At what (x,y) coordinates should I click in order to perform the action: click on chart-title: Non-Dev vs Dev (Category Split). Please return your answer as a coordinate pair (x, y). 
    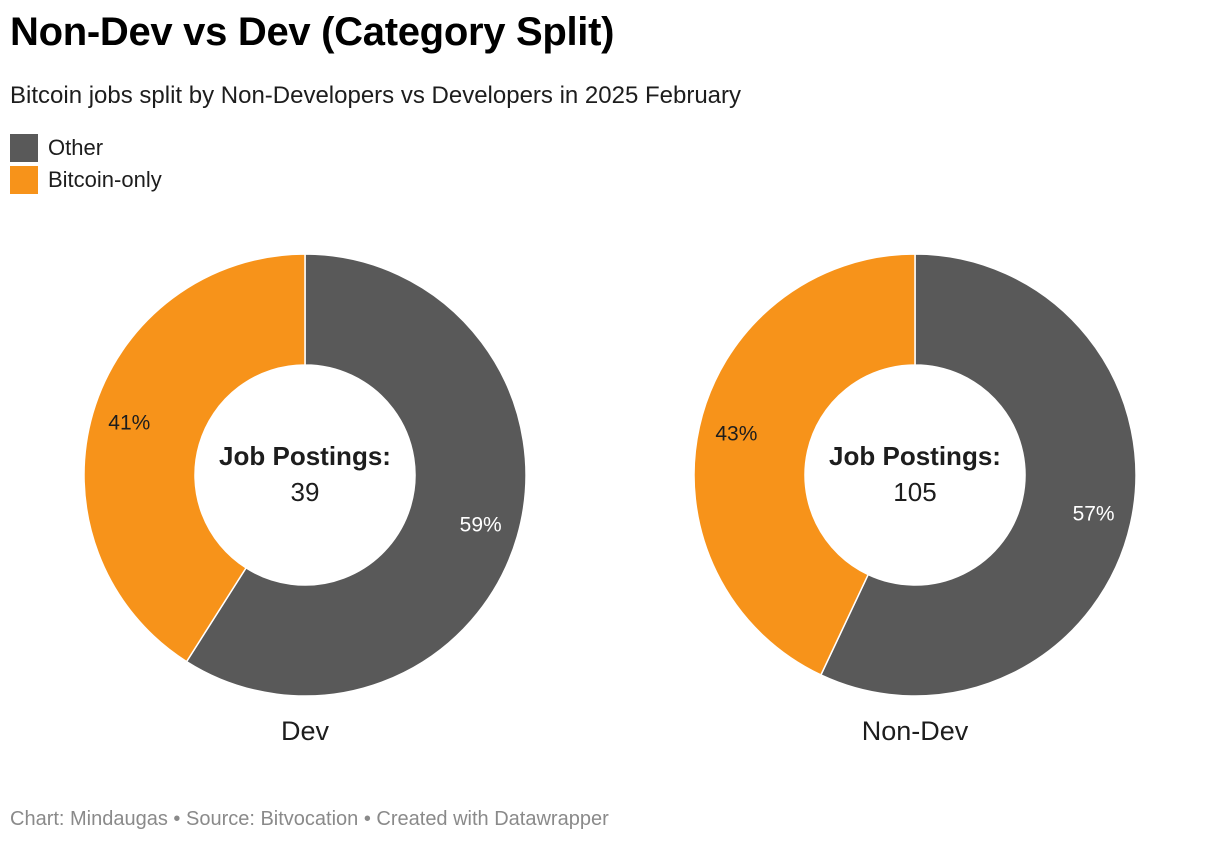
    Looking at the image, I should click on (312, 32).